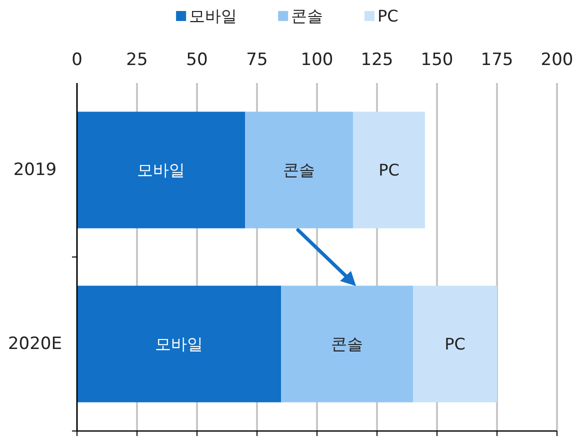 The image size is (574, 438). Describe the element at coordinates (557, 60) in the screenshot. I see `x-tick-label: 200` at that location.